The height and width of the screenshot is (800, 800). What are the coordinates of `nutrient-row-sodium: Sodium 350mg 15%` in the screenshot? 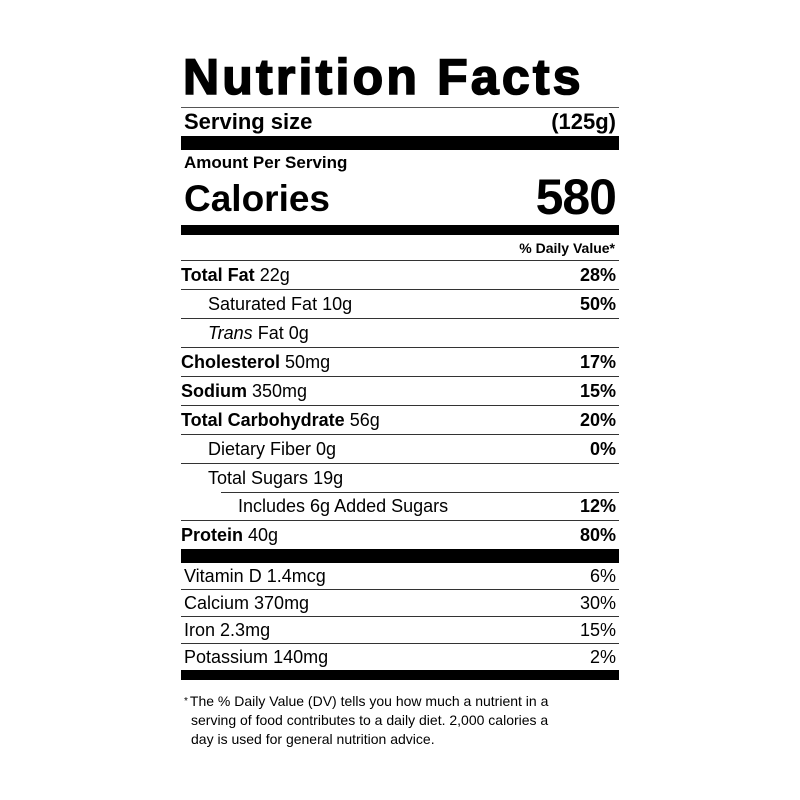 It's located at (400, 390).